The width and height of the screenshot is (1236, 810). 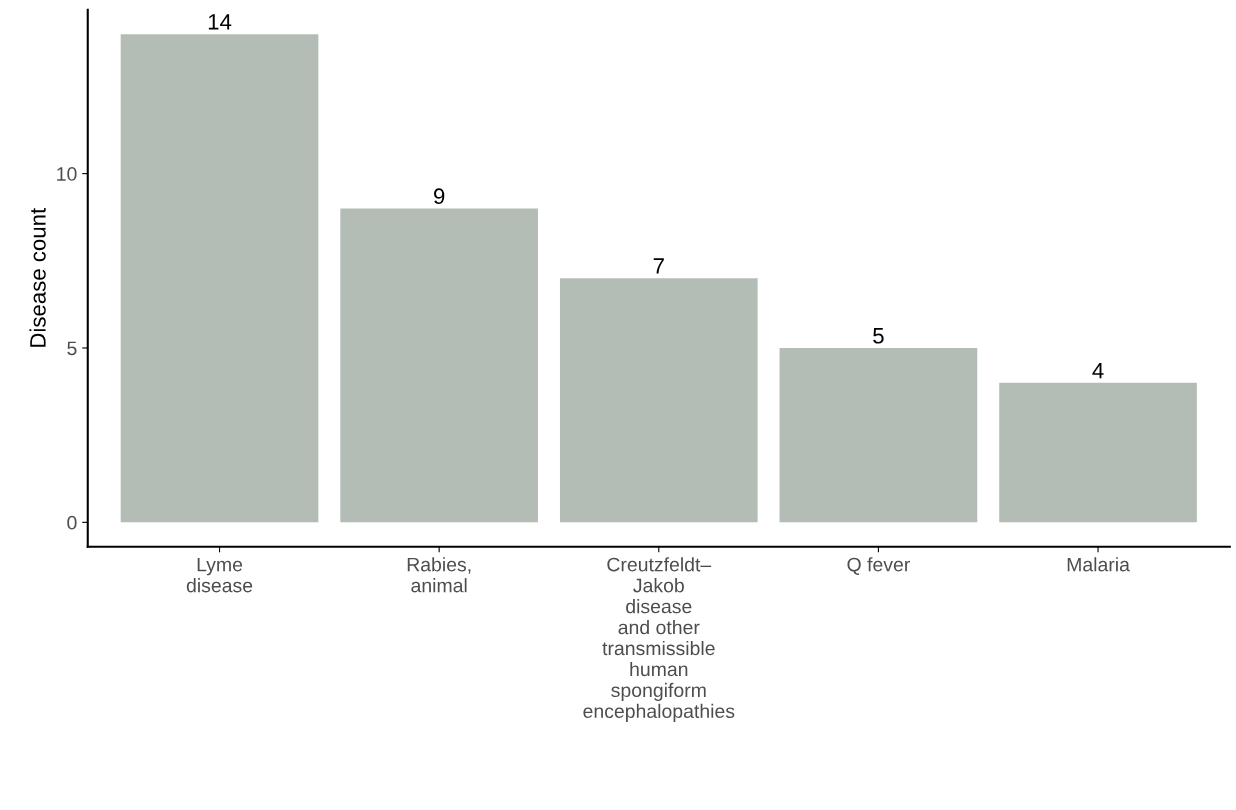 I want to click on data-label: 7, so click(x=658, y=266).